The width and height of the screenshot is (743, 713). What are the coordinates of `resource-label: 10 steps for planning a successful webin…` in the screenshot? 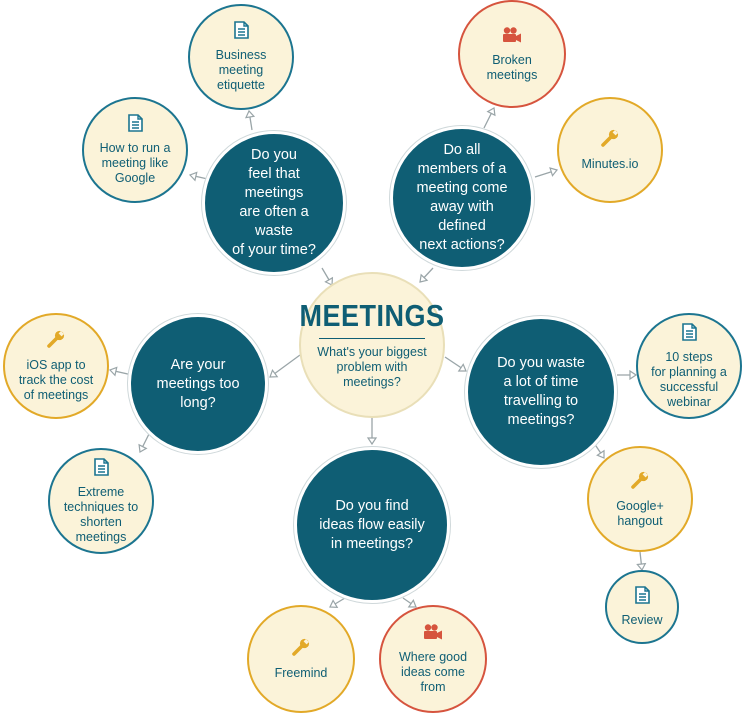 It's located at (689, 379).